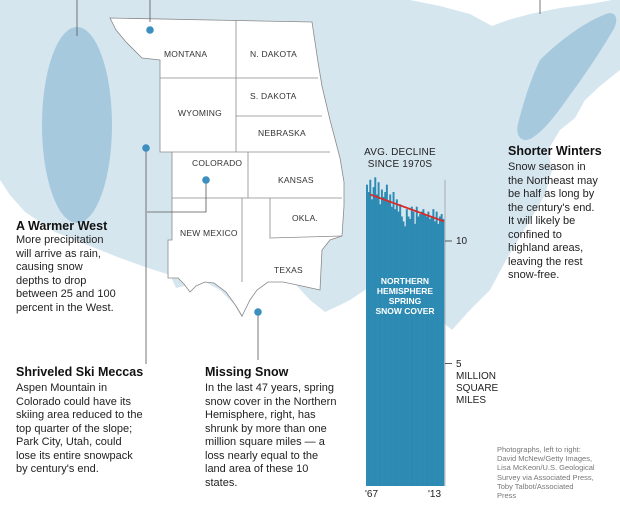  I want to click on marker-west, so click(146, 148).